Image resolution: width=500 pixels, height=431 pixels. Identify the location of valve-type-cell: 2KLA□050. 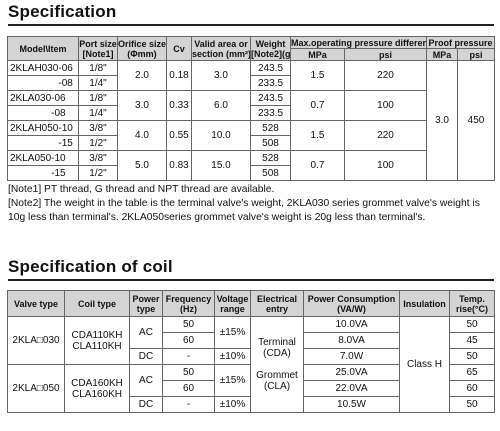
(36, 388).